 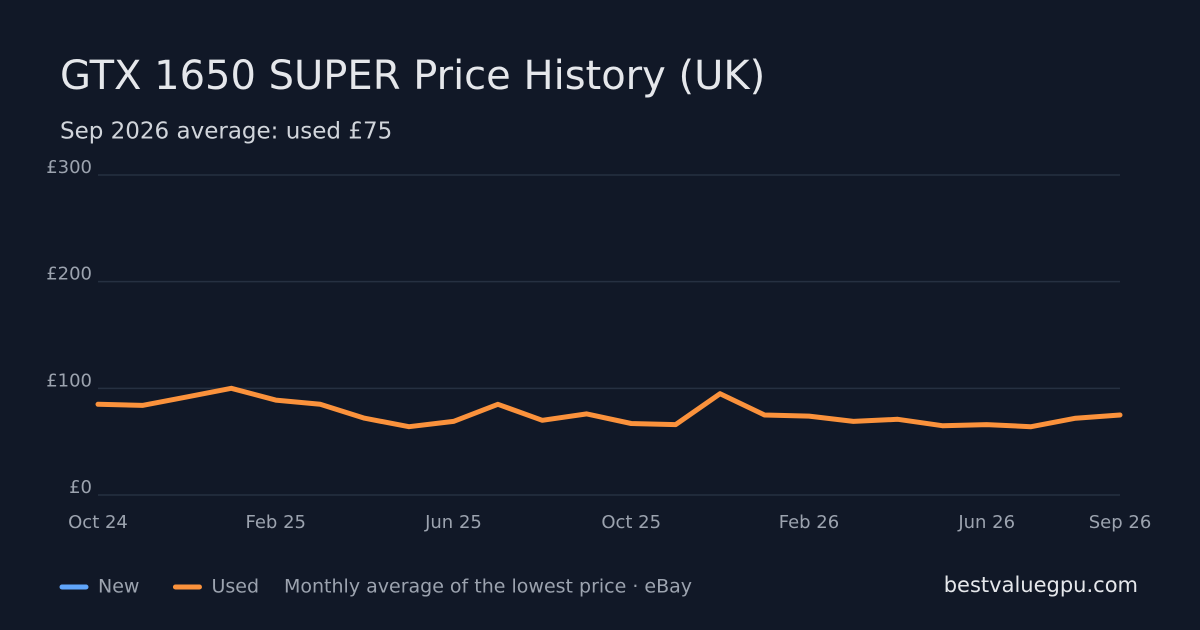 What do you see at coordinates (80, 487) in the screenshot?
I see `y-tick-label: £0` at bounding box center [80, 487].